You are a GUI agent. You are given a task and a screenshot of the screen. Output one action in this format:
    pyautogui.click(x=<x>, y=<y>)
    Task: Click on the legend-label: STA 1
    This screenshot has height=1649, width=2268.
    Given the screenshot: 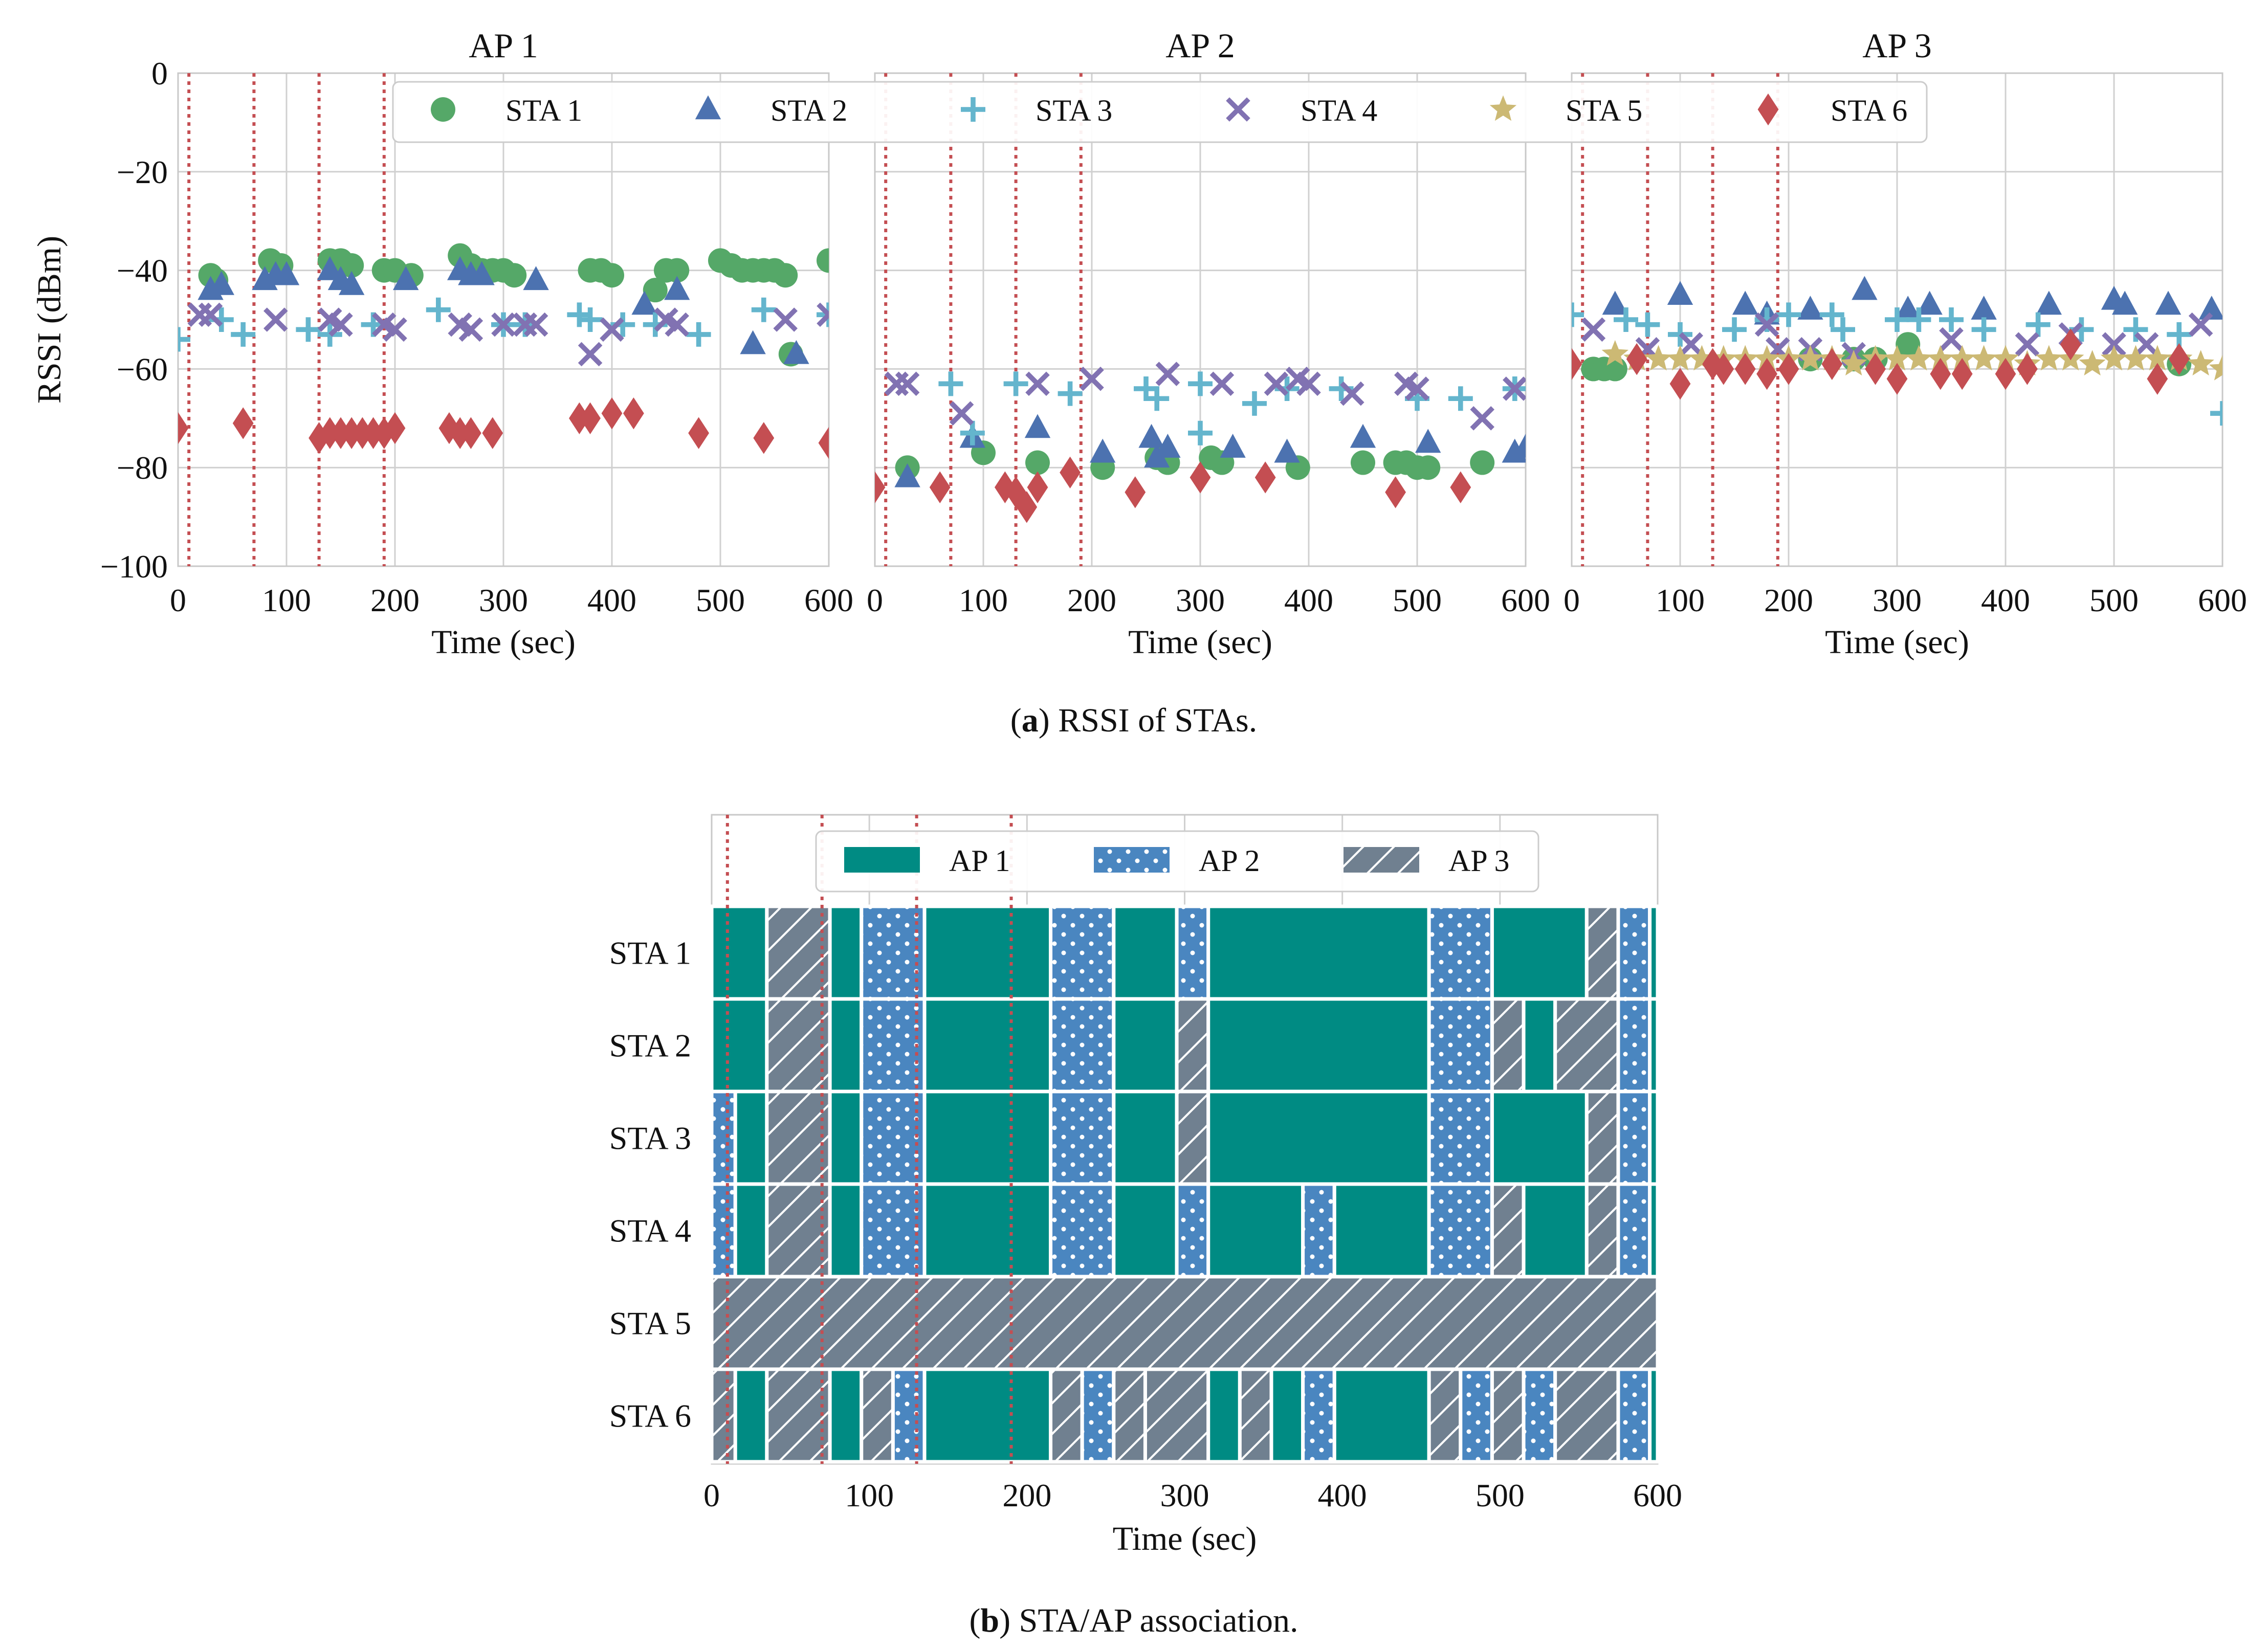 What is the action you would take?
    pyautogui.click(x=543, y=110)
    